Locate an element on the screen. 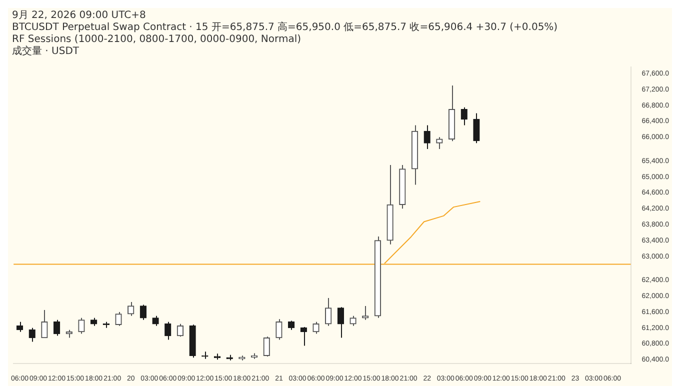 This screenshot has height=392, width=680. text: RF Sessions (1000-2100, 0800-1700, 0000-0900, Normal) is located at coordinates (157, 40).